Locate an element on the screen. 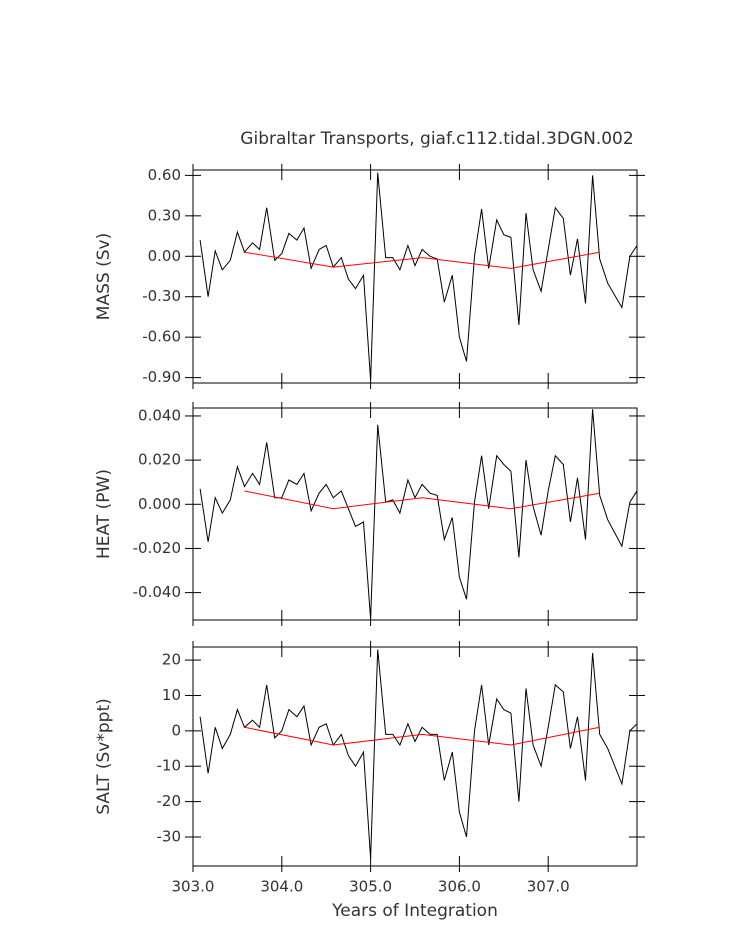 Image resolution: width=733 pixels, height=949 pixels. x-tick-label: 307.0 is located at coordinates (548, 887).